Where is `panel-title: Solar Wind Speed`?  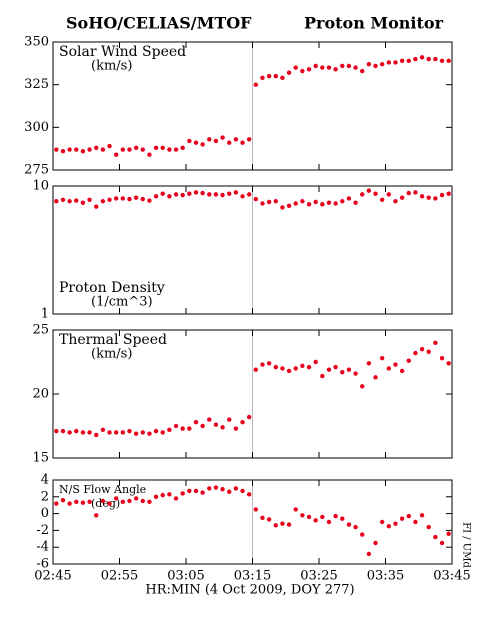 panel-title: Solar Wind Speed is located at coordinates (122, 52).